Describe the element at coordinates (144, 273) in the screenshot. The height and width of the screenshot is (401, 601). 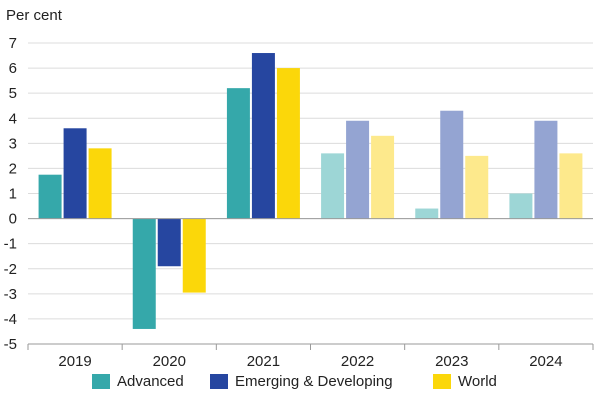
I see `bar-advanced-2020` at that location.